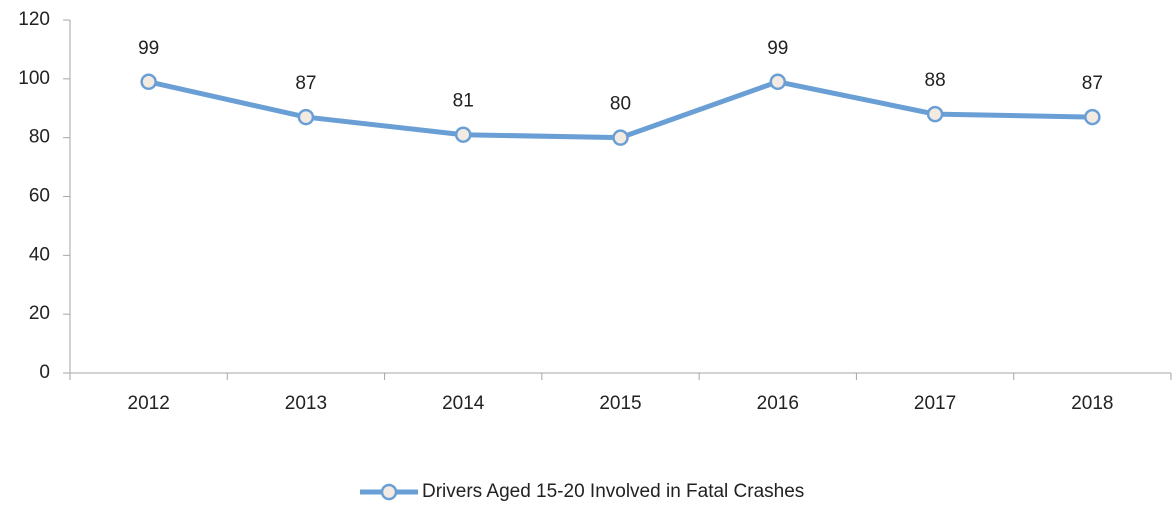 Image resolution: width=1172 pixels, height=506 pixels. I want to click on x-tick-label: 2017, so click(935, 403).